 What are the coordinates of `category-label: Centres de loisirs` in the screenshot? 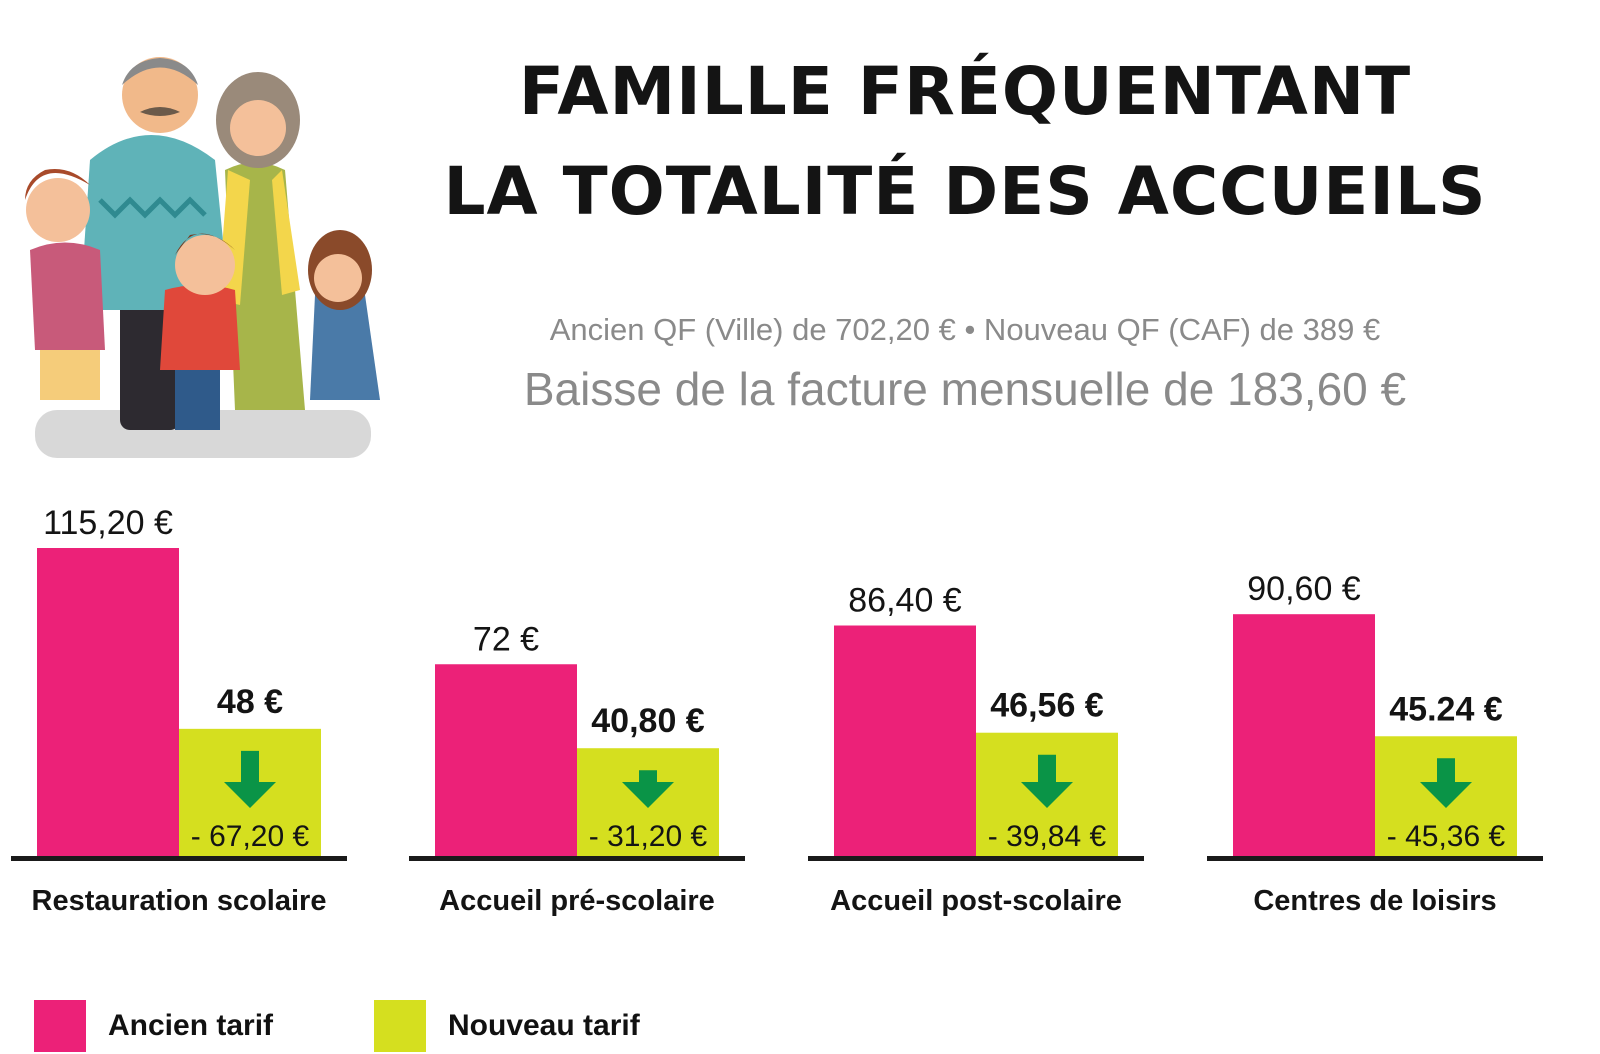 It's located at (1374, 901).